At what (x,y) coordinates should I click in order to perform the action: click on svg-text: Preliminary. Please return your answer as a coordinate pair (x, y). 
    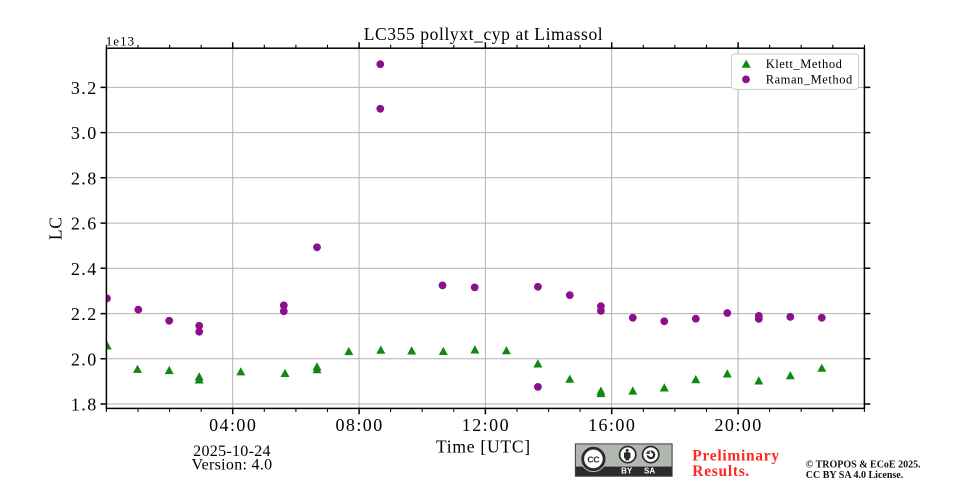
    Looking at the image, I should click on (735, 456).